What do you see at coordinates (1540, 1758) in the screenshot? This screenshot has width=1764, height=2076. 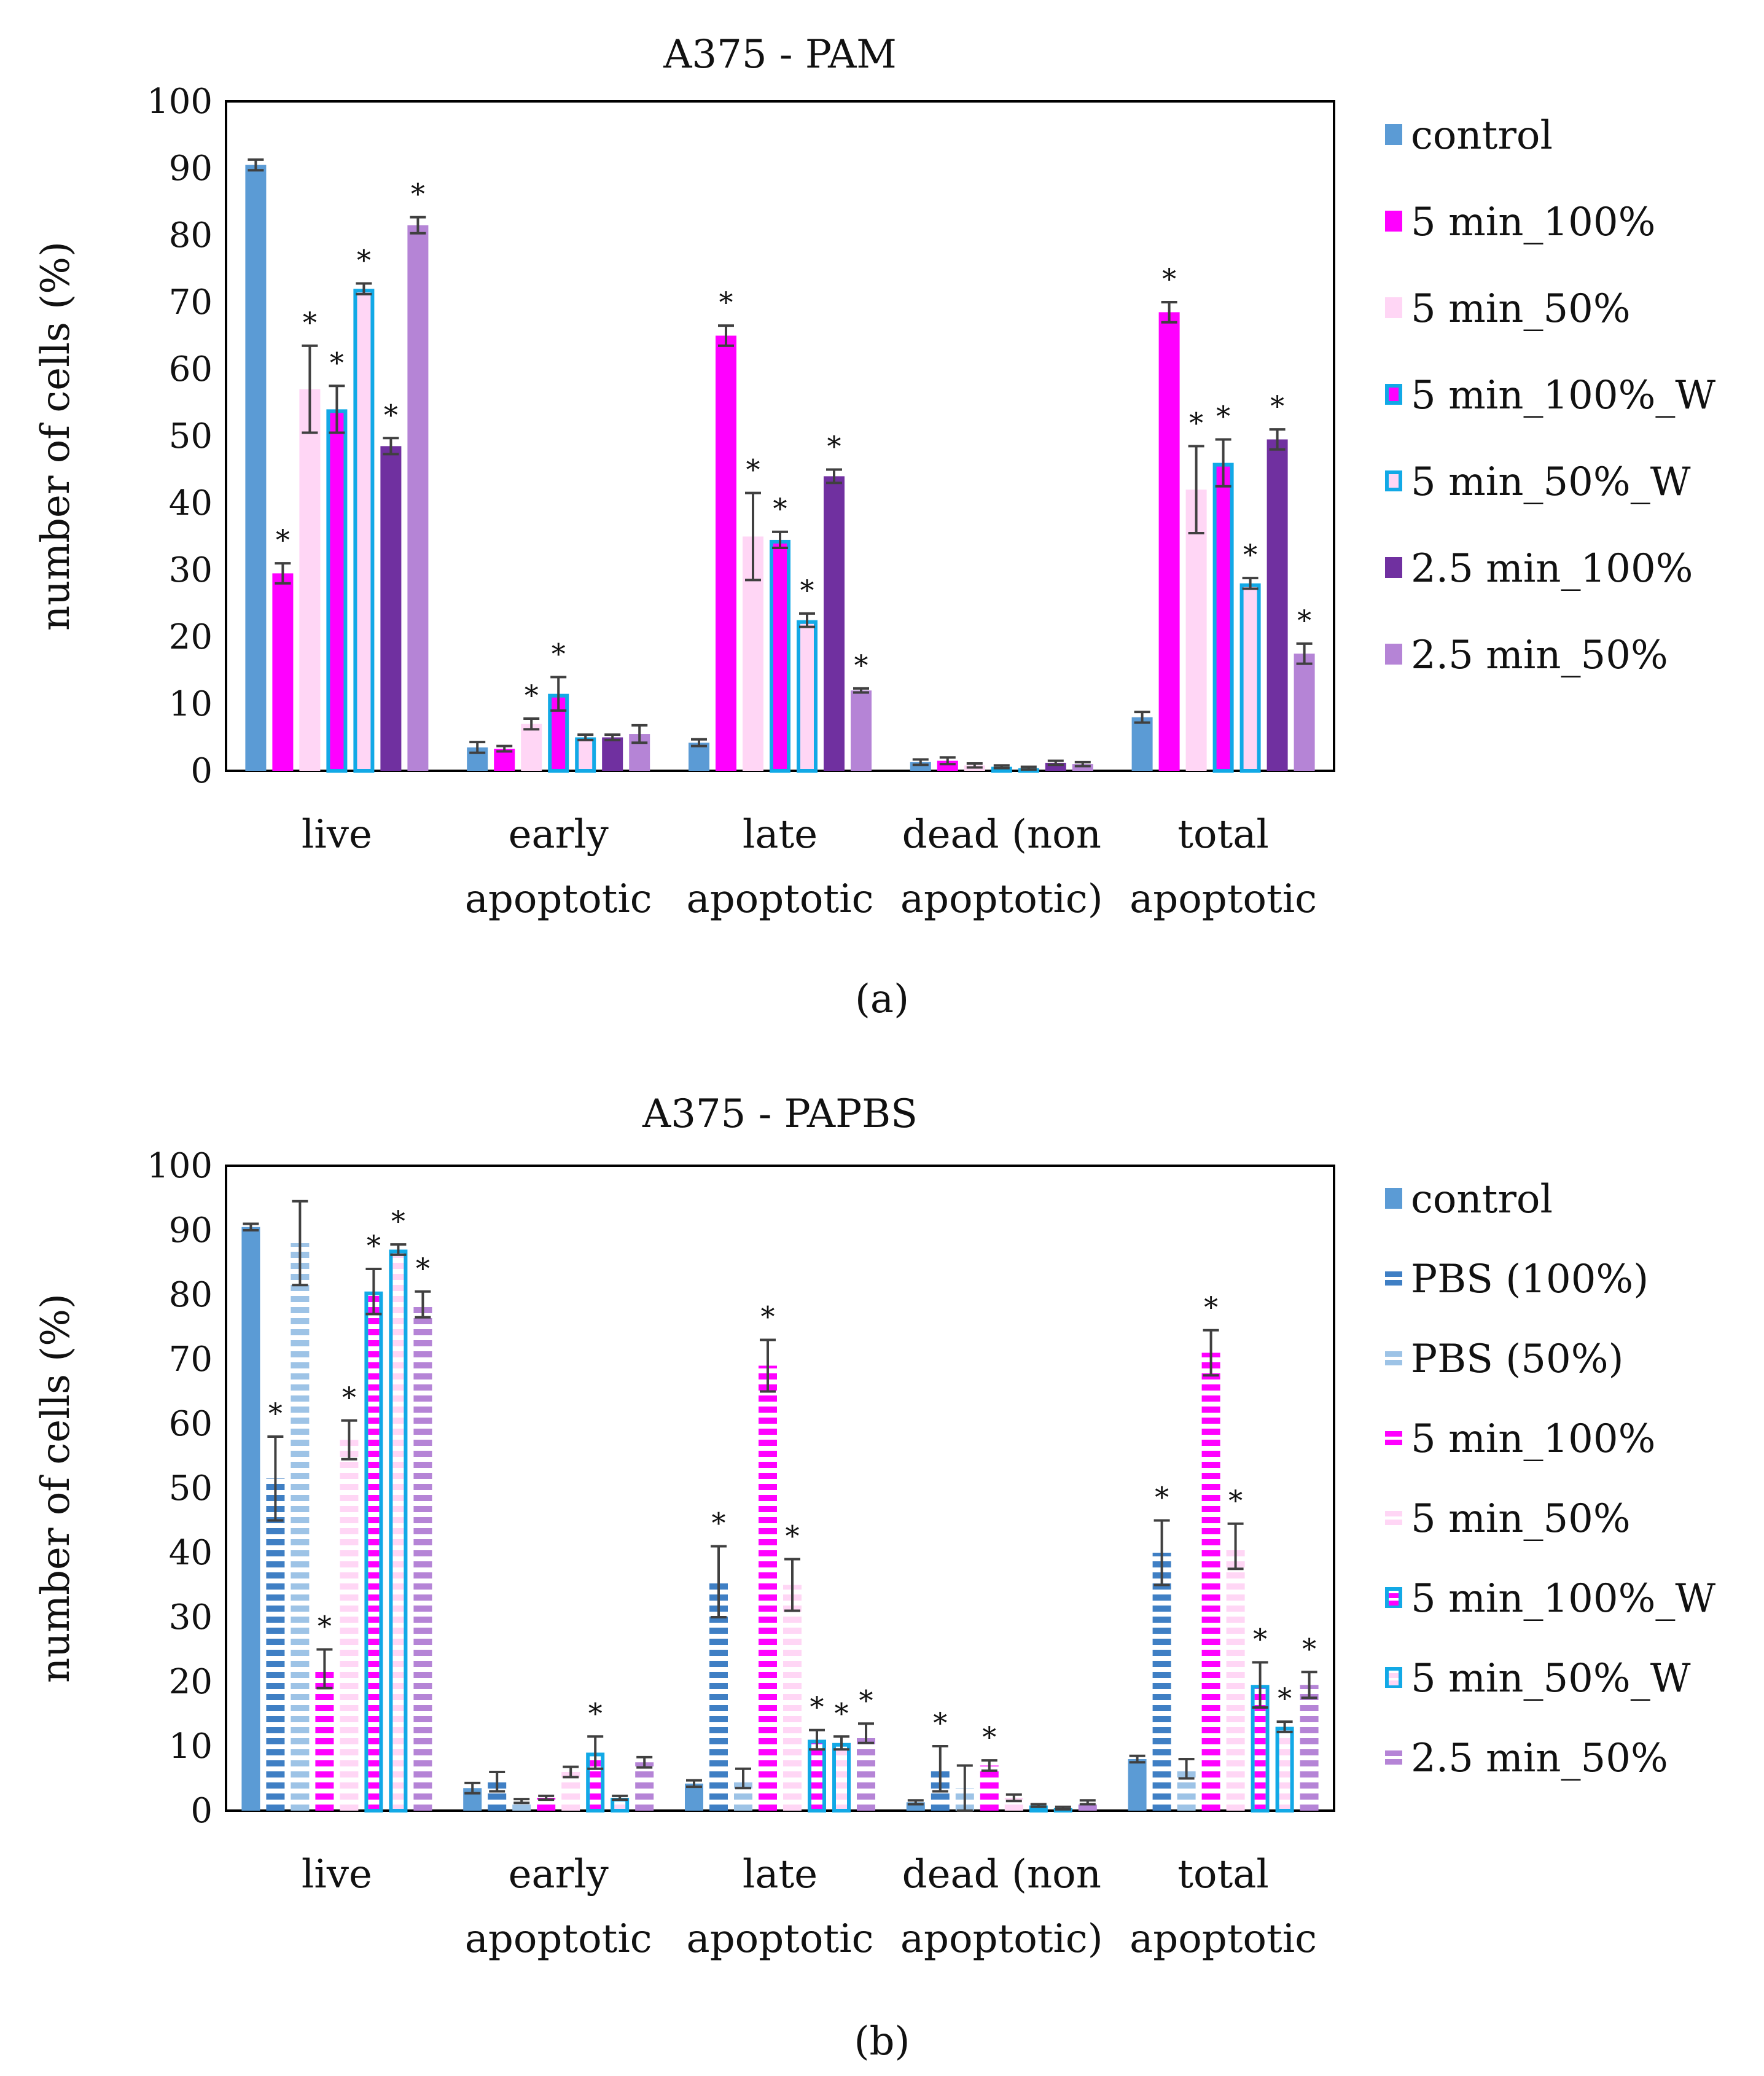 I see `legend-label: 2.5 min_50%` at bounding box center [1540, 1758].